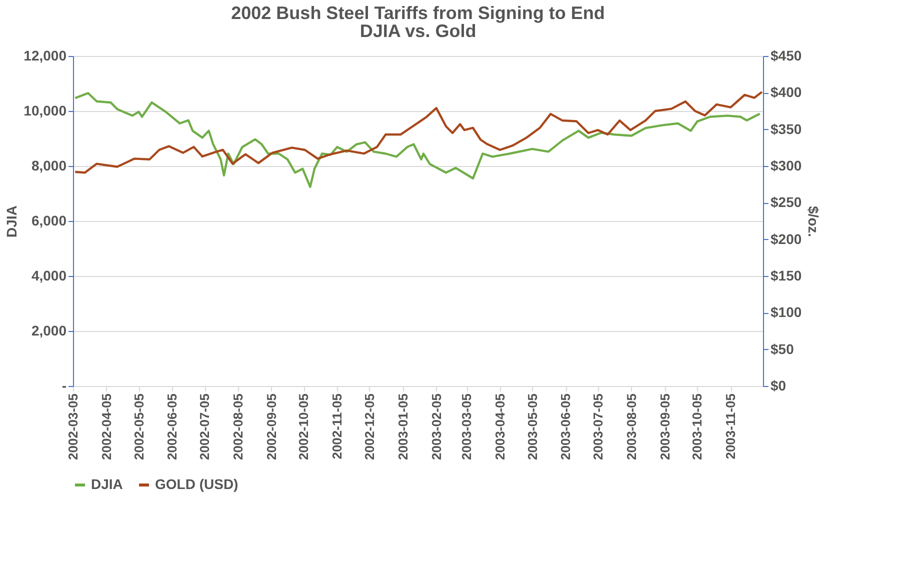  I want to click on y-axis-title: DJIA, so click(12, 222).